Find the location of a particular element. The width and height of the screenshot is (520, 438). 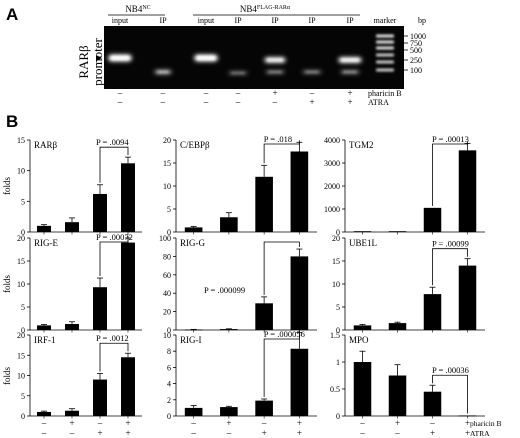

treat-label: pharicin B is located at coordinates (485, 423).